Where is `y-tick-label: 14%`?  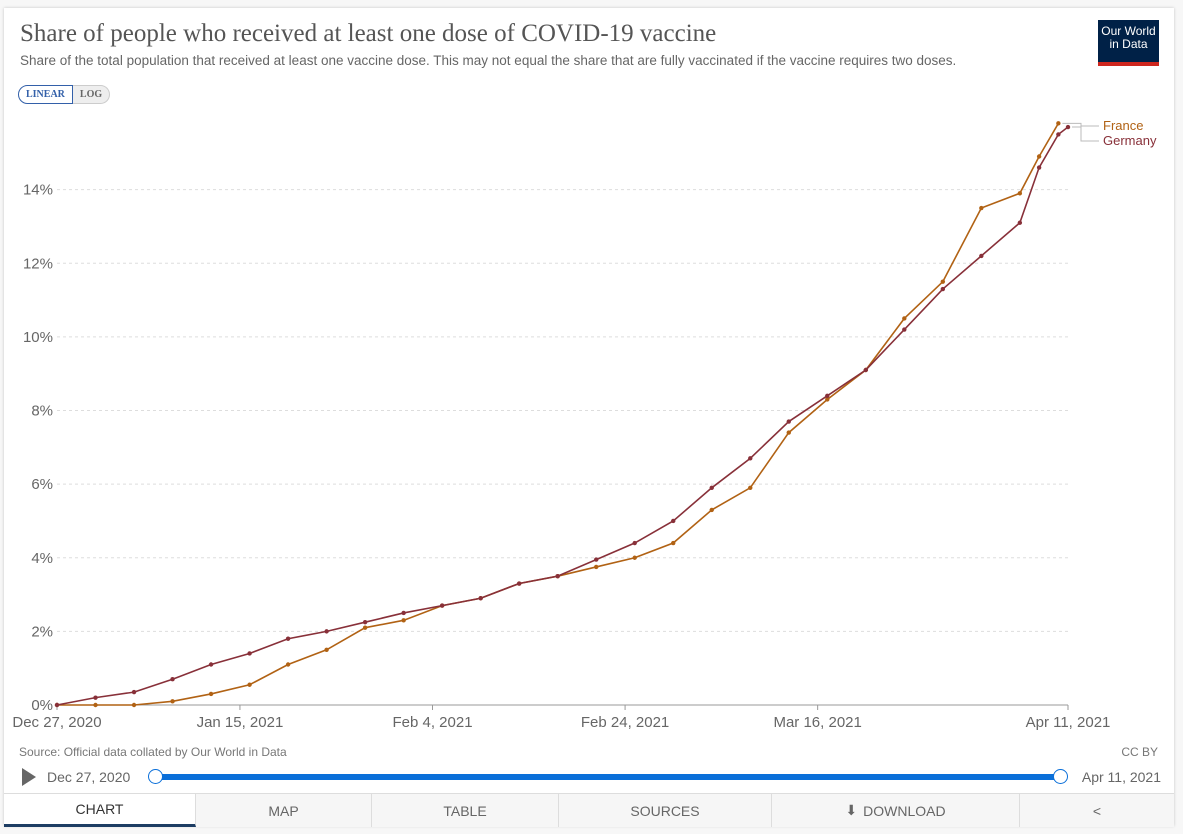 y-tick-label: 14% is located at coordinates (38, 190).